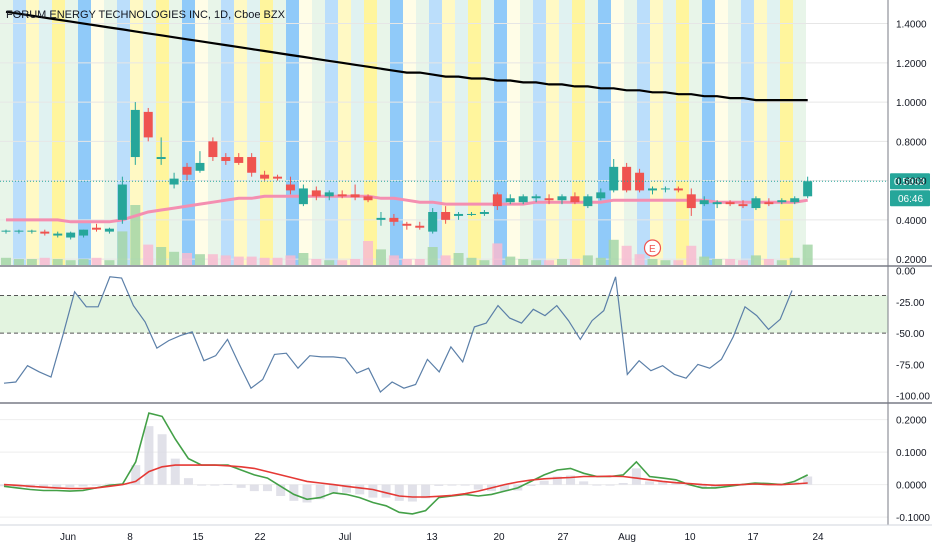 The image size is (932, 555). Describe the element at coordinates (911, 453) in the screenshot. I see `ppo-y-tick-label: 0.1000` at that location.